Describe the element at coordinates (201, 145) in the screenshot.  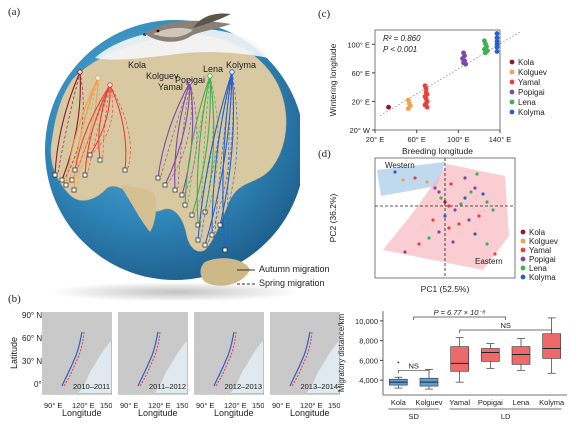
I see `autumn-route-lena` at that location.